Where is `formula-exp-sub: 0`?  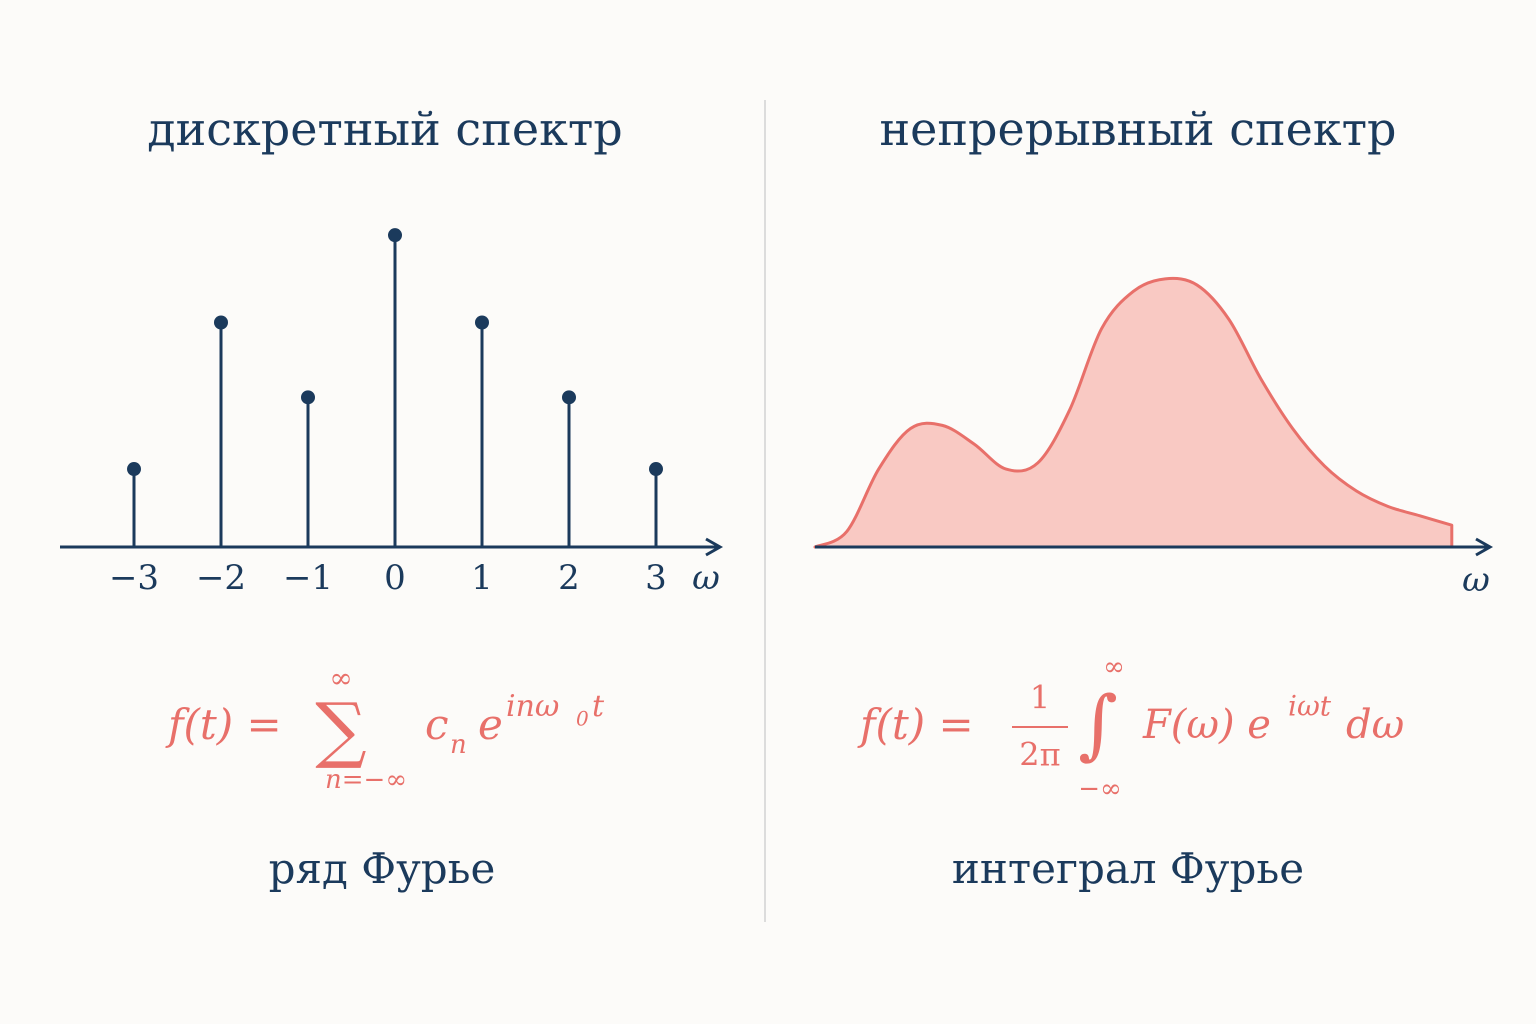 formula-exp-sub: 0 is located at coordinates (582, 719).